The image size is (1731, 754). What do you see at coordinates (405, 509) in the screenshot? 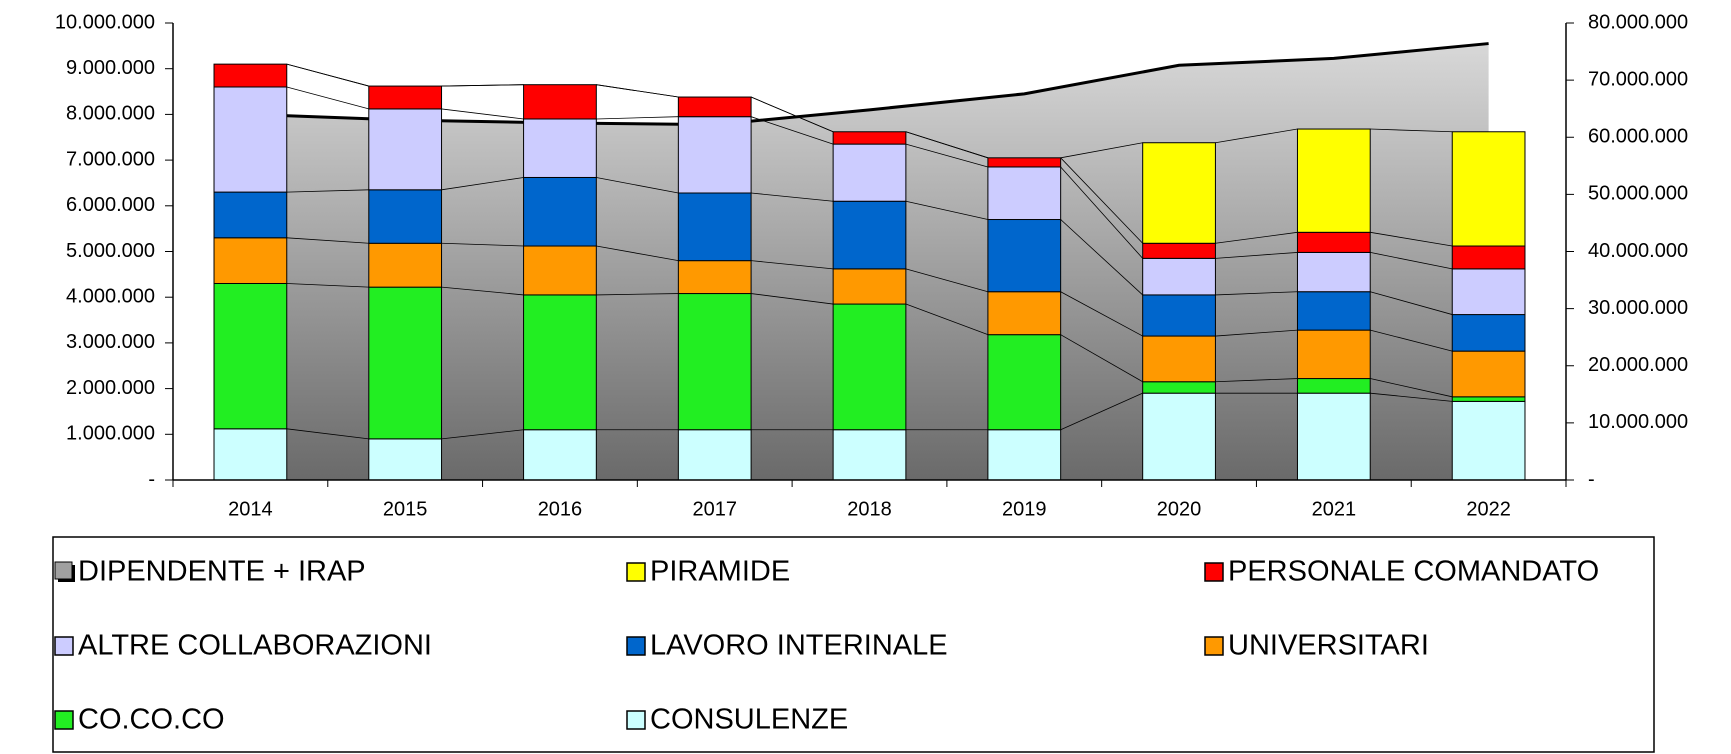
I see `x-tick-label: 2015` at bounding box center [405, 509].